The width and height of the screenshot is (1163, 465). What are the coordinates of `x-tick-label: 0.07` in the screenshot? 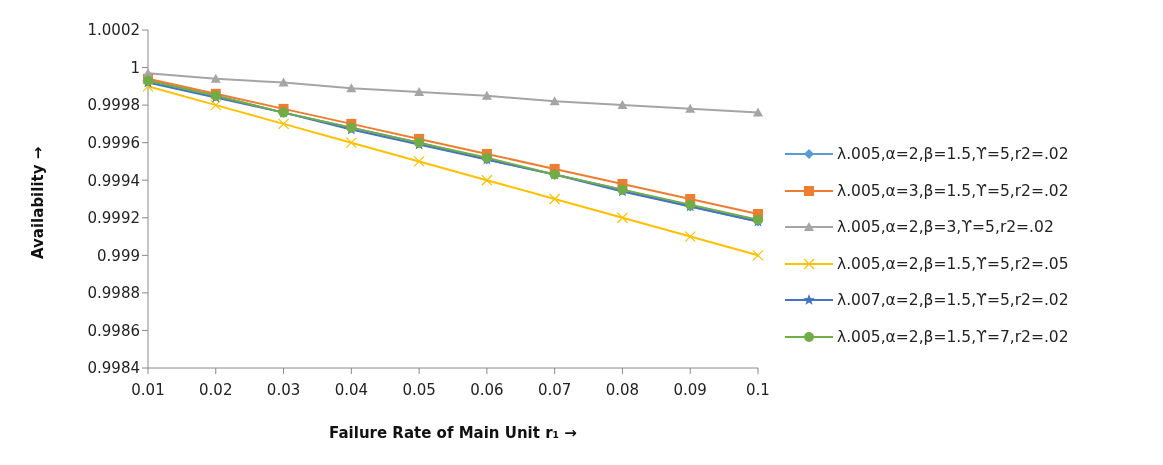 It's located at (554, 389).